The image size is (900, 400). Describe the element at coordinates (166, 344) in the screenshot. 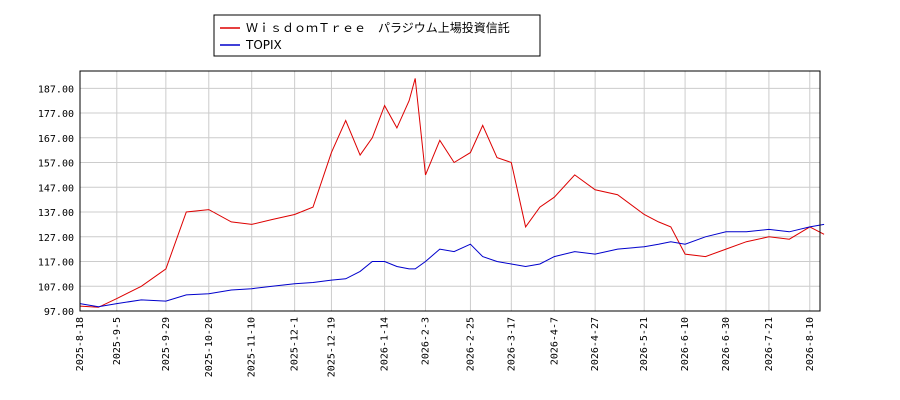

I see `x-tick-label: 2025-9-29` at that location.